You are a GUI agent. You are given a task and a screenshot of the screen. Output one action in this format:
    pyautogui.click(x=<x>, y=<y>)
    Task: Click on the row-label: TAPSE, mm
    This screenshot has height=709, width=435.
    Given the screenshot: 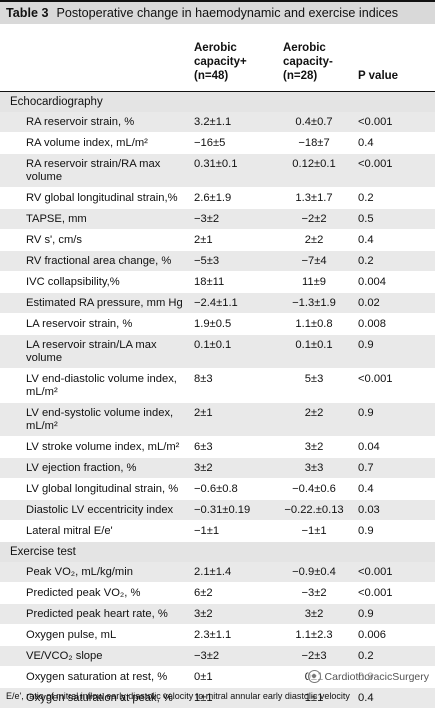 What is the action you would take?
    pyautogui.click(x=56, y=219)
    